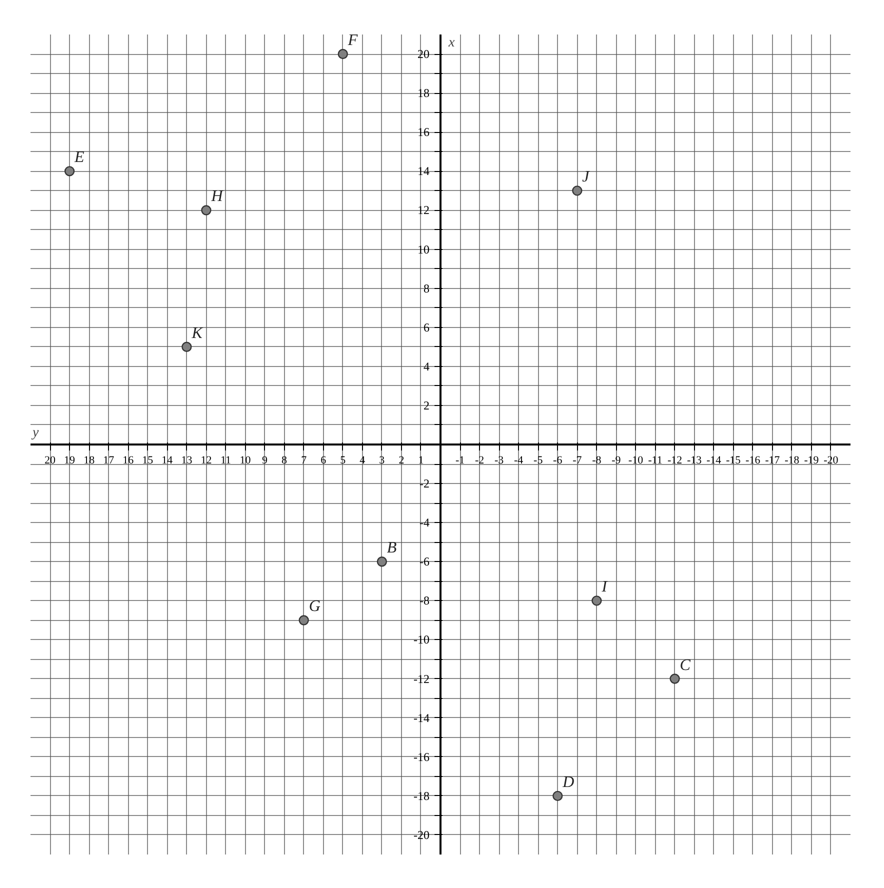 Image resolution: width=884 pixels, height=888 pixels. Describe the element at coordinates (427, 366) in the screenshot. I see `y-tick-label: 4` at that location.